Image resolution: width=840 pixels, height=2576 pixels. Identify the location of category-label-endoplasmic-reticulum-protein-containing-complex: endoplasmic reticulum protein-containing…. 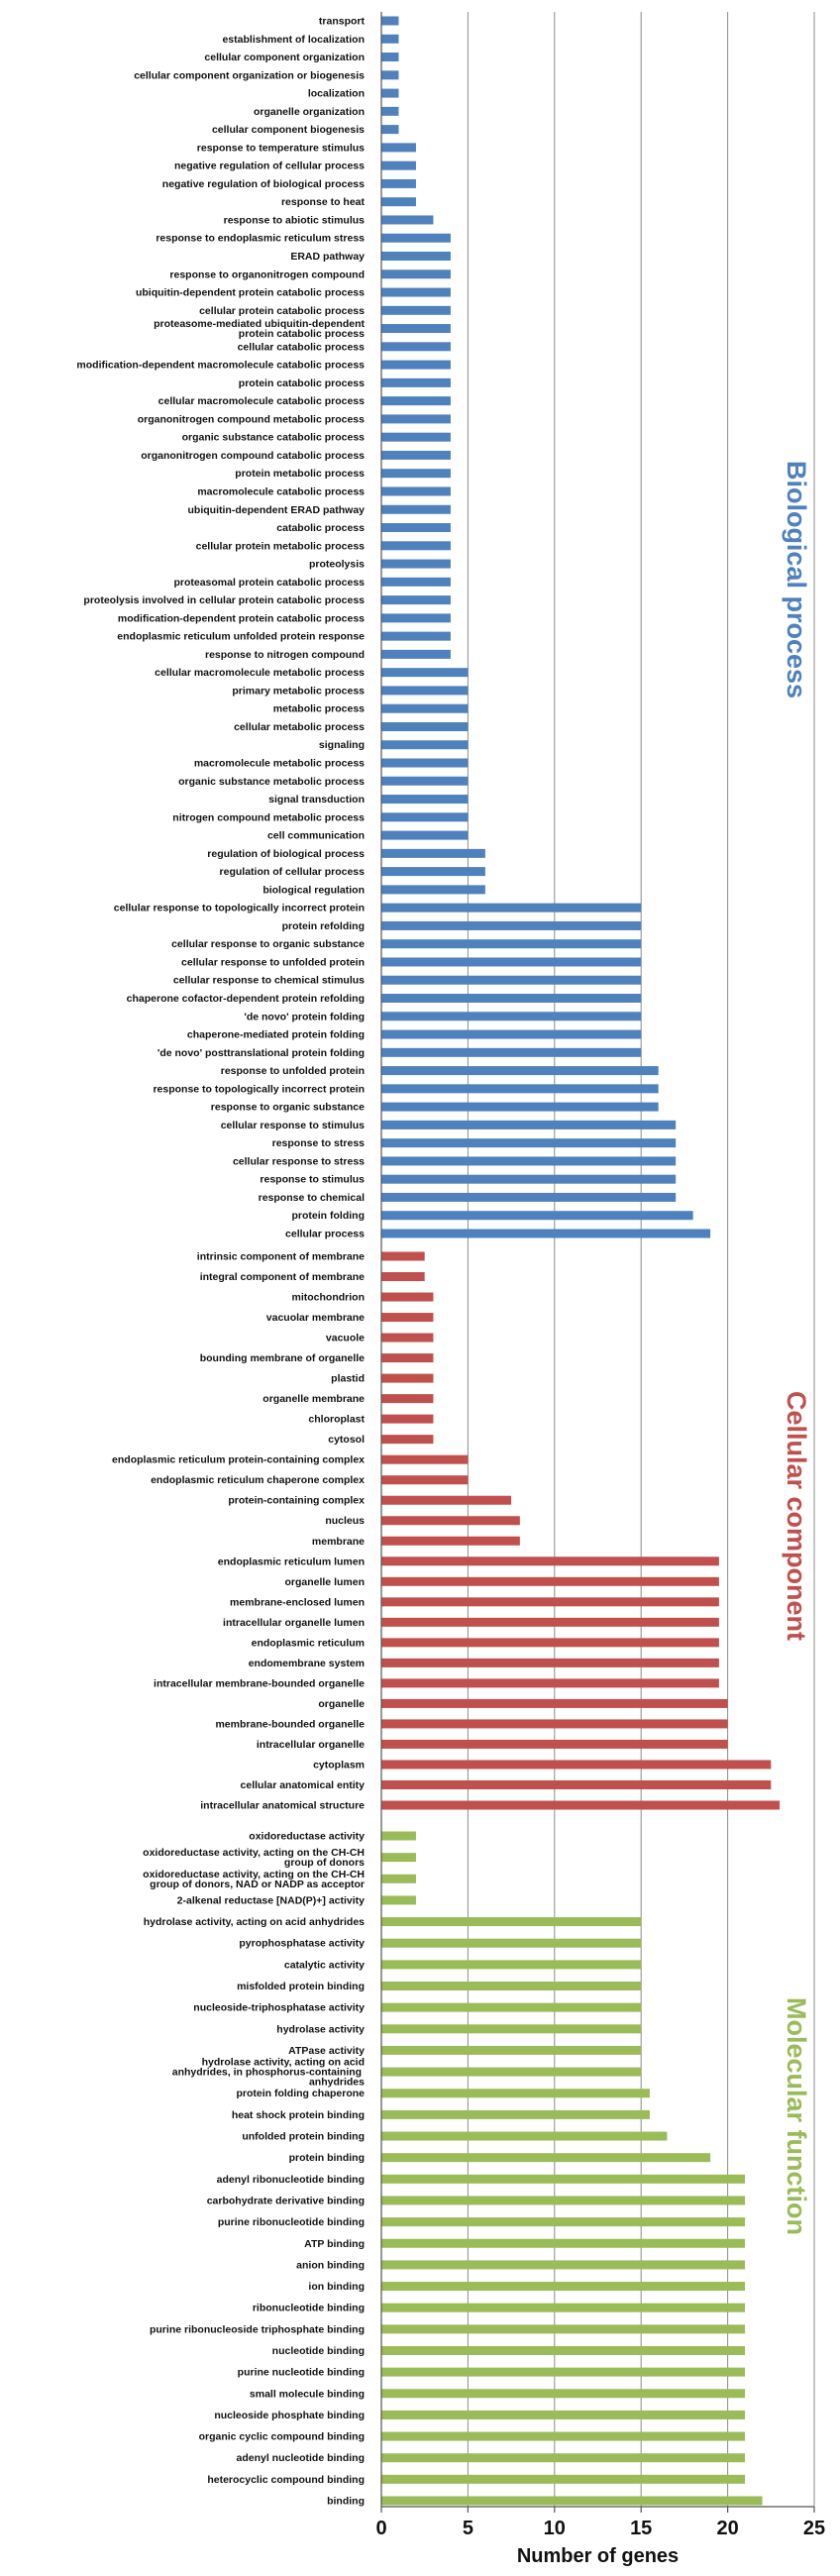
(238, 1460).